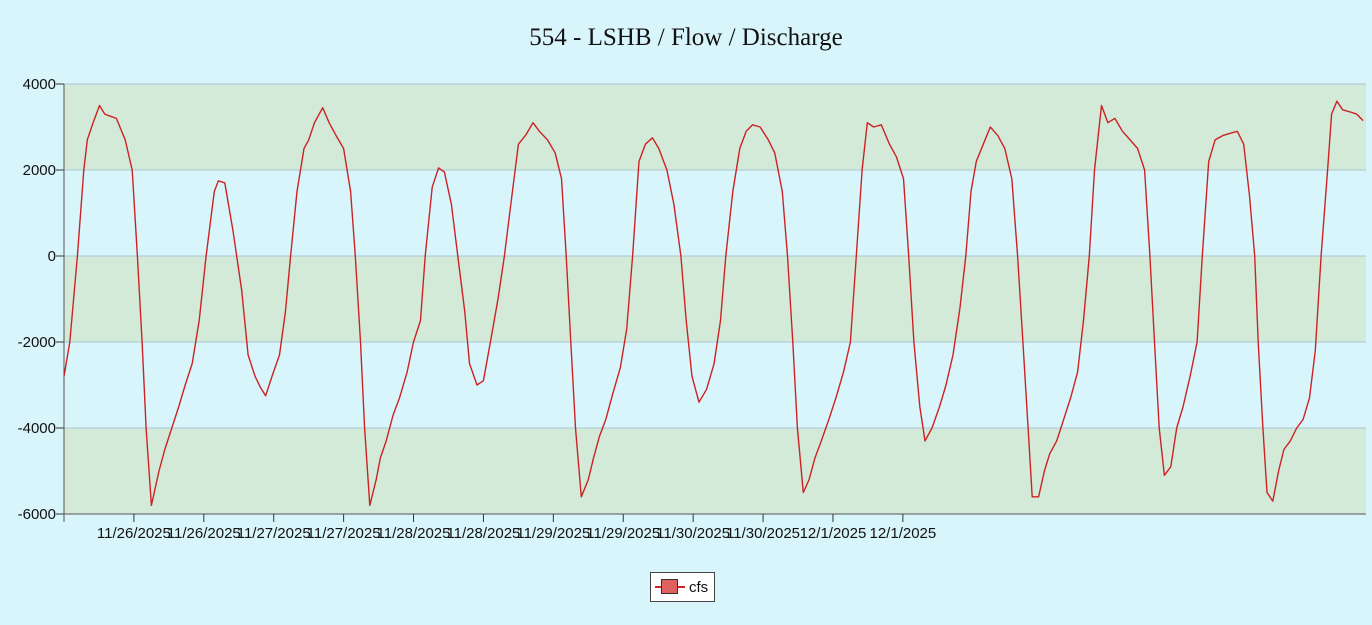 The image size is (1372, 625). Describe the element at coordinates (37, 342) in the screenshot. I see `y-tick-label: -2000` at that location.